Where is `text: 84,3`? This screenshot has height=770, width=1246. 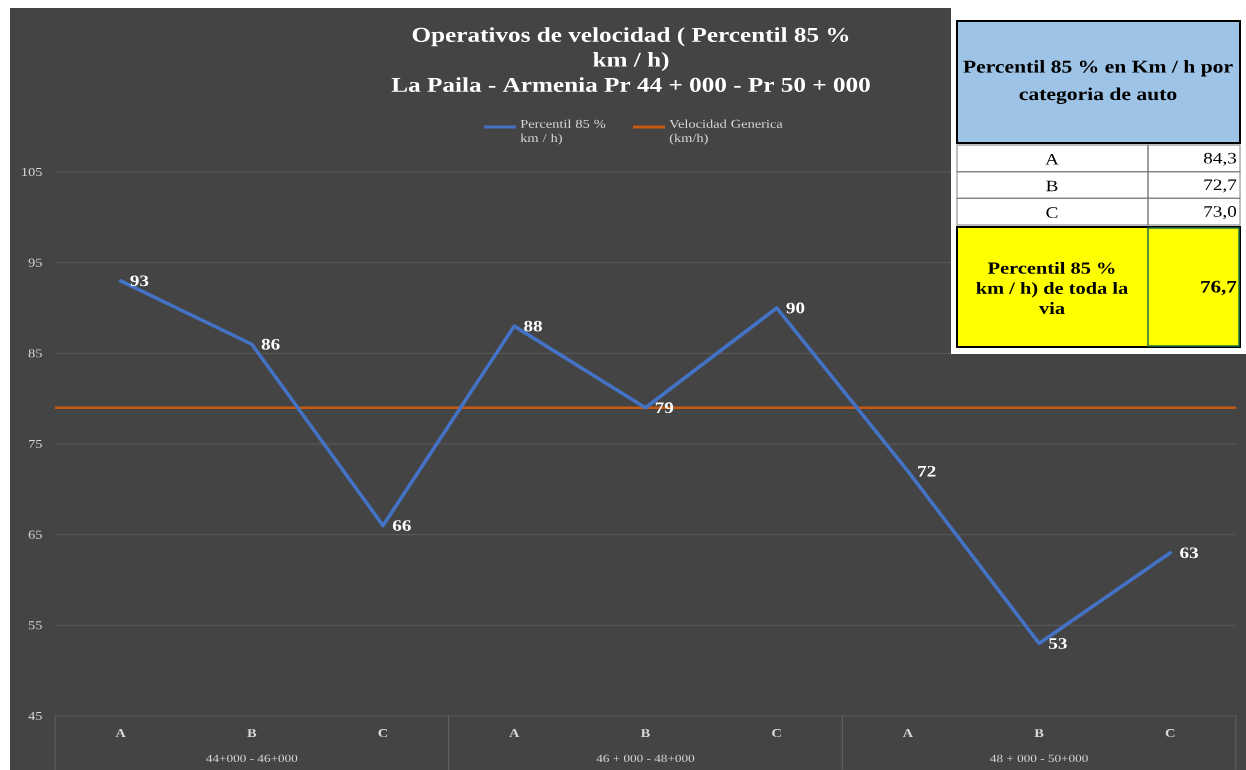 text: 84,3 is located at coordinates (1220, 159).